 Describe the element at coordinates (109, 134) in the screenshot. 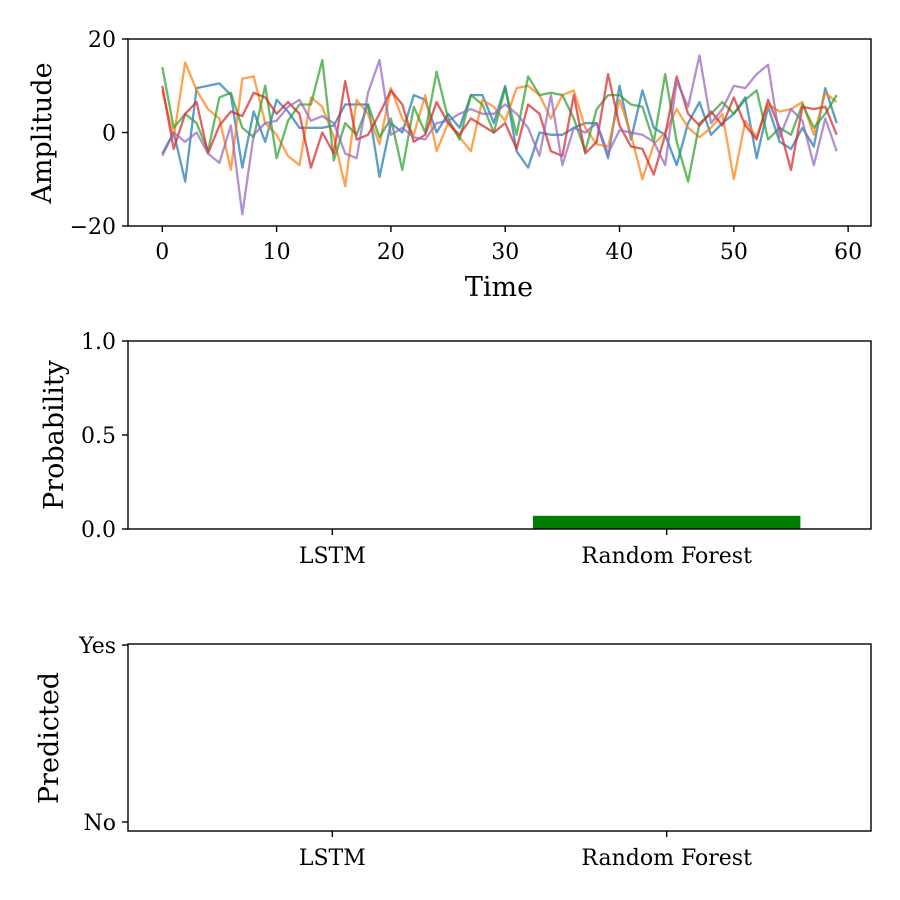

I see `y-tick-label: 0` at that location.